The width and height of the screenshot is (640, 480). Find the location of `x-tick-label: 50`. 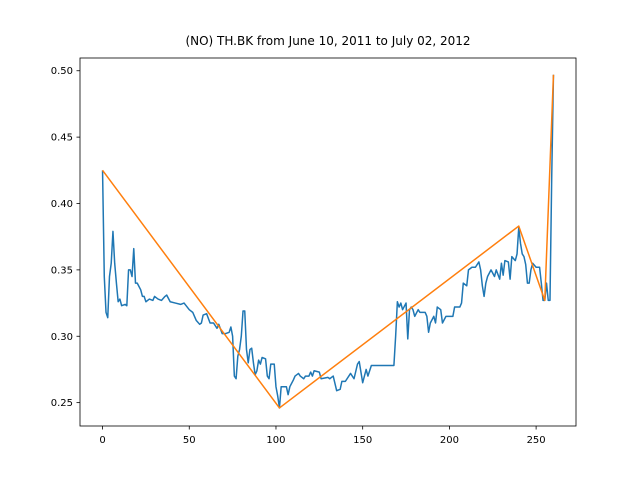

x-tick-label: 50 is located at coordinates (189, 440).